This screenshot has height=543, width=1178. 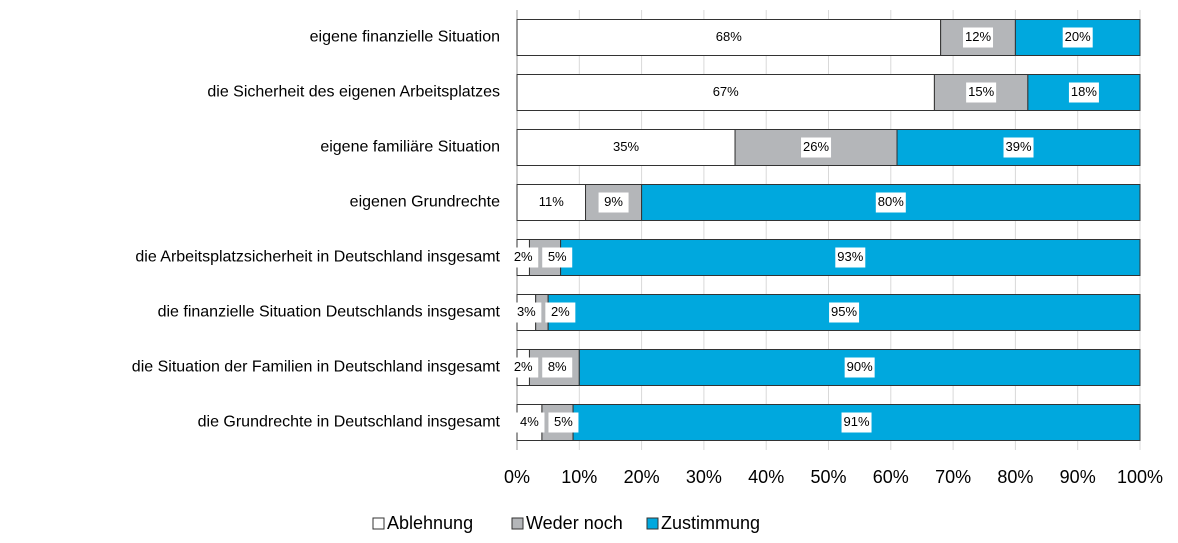 I want to click on data-label: 9%, so click(x=613, y=201).